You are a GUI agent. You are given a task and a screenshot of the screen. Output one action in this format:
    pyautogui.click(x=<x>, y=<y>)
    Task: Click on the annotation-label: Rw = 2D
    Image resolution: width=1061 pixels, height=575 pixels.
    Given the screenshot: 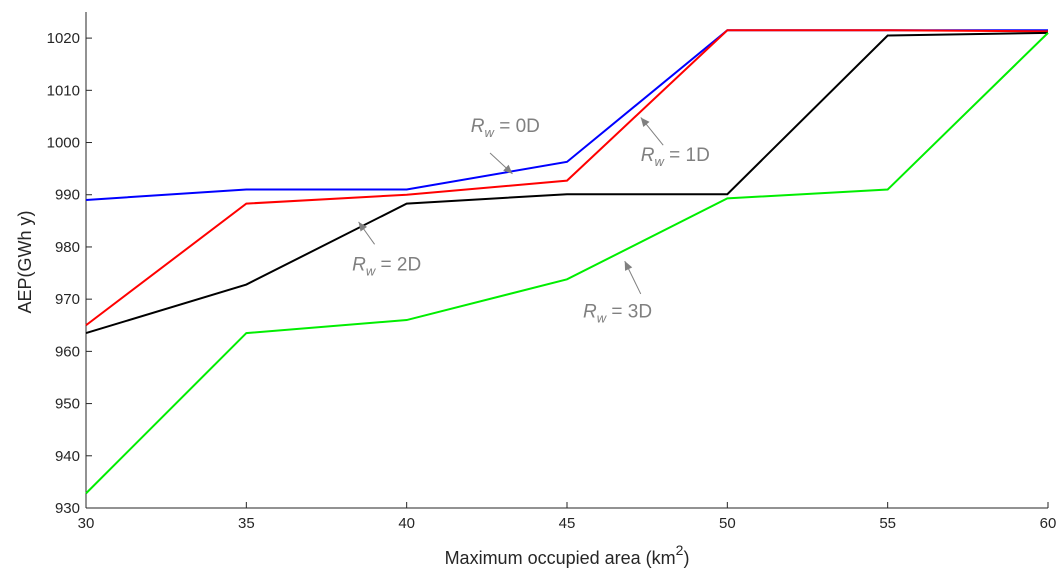 What is the action you would take?
    pyautogui.click(x=386, y=266)
    